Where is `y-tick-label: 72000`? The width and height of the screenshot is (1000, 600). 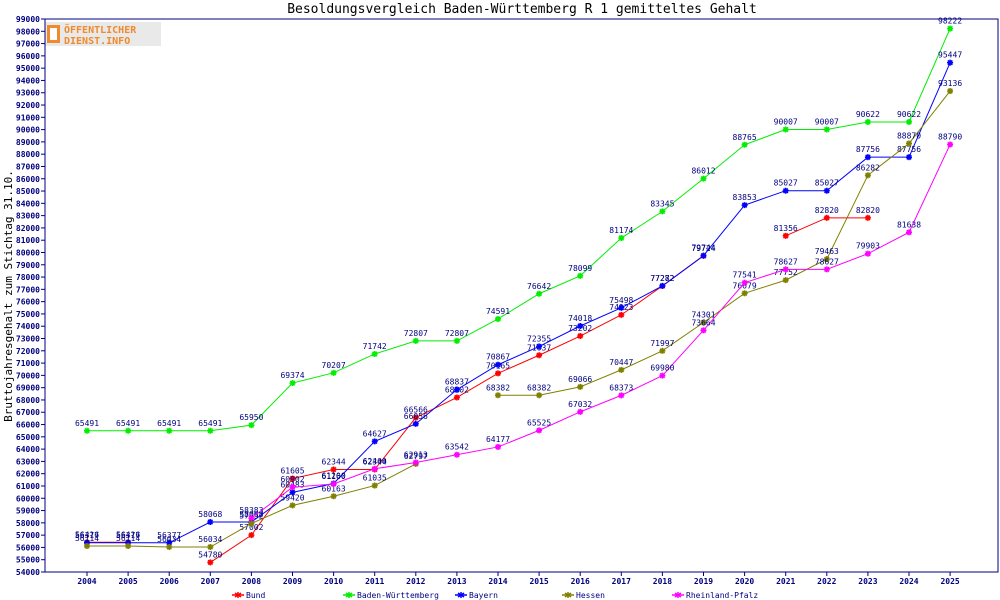
y-tick-label: 72000 is located at coordinates (28, 351).